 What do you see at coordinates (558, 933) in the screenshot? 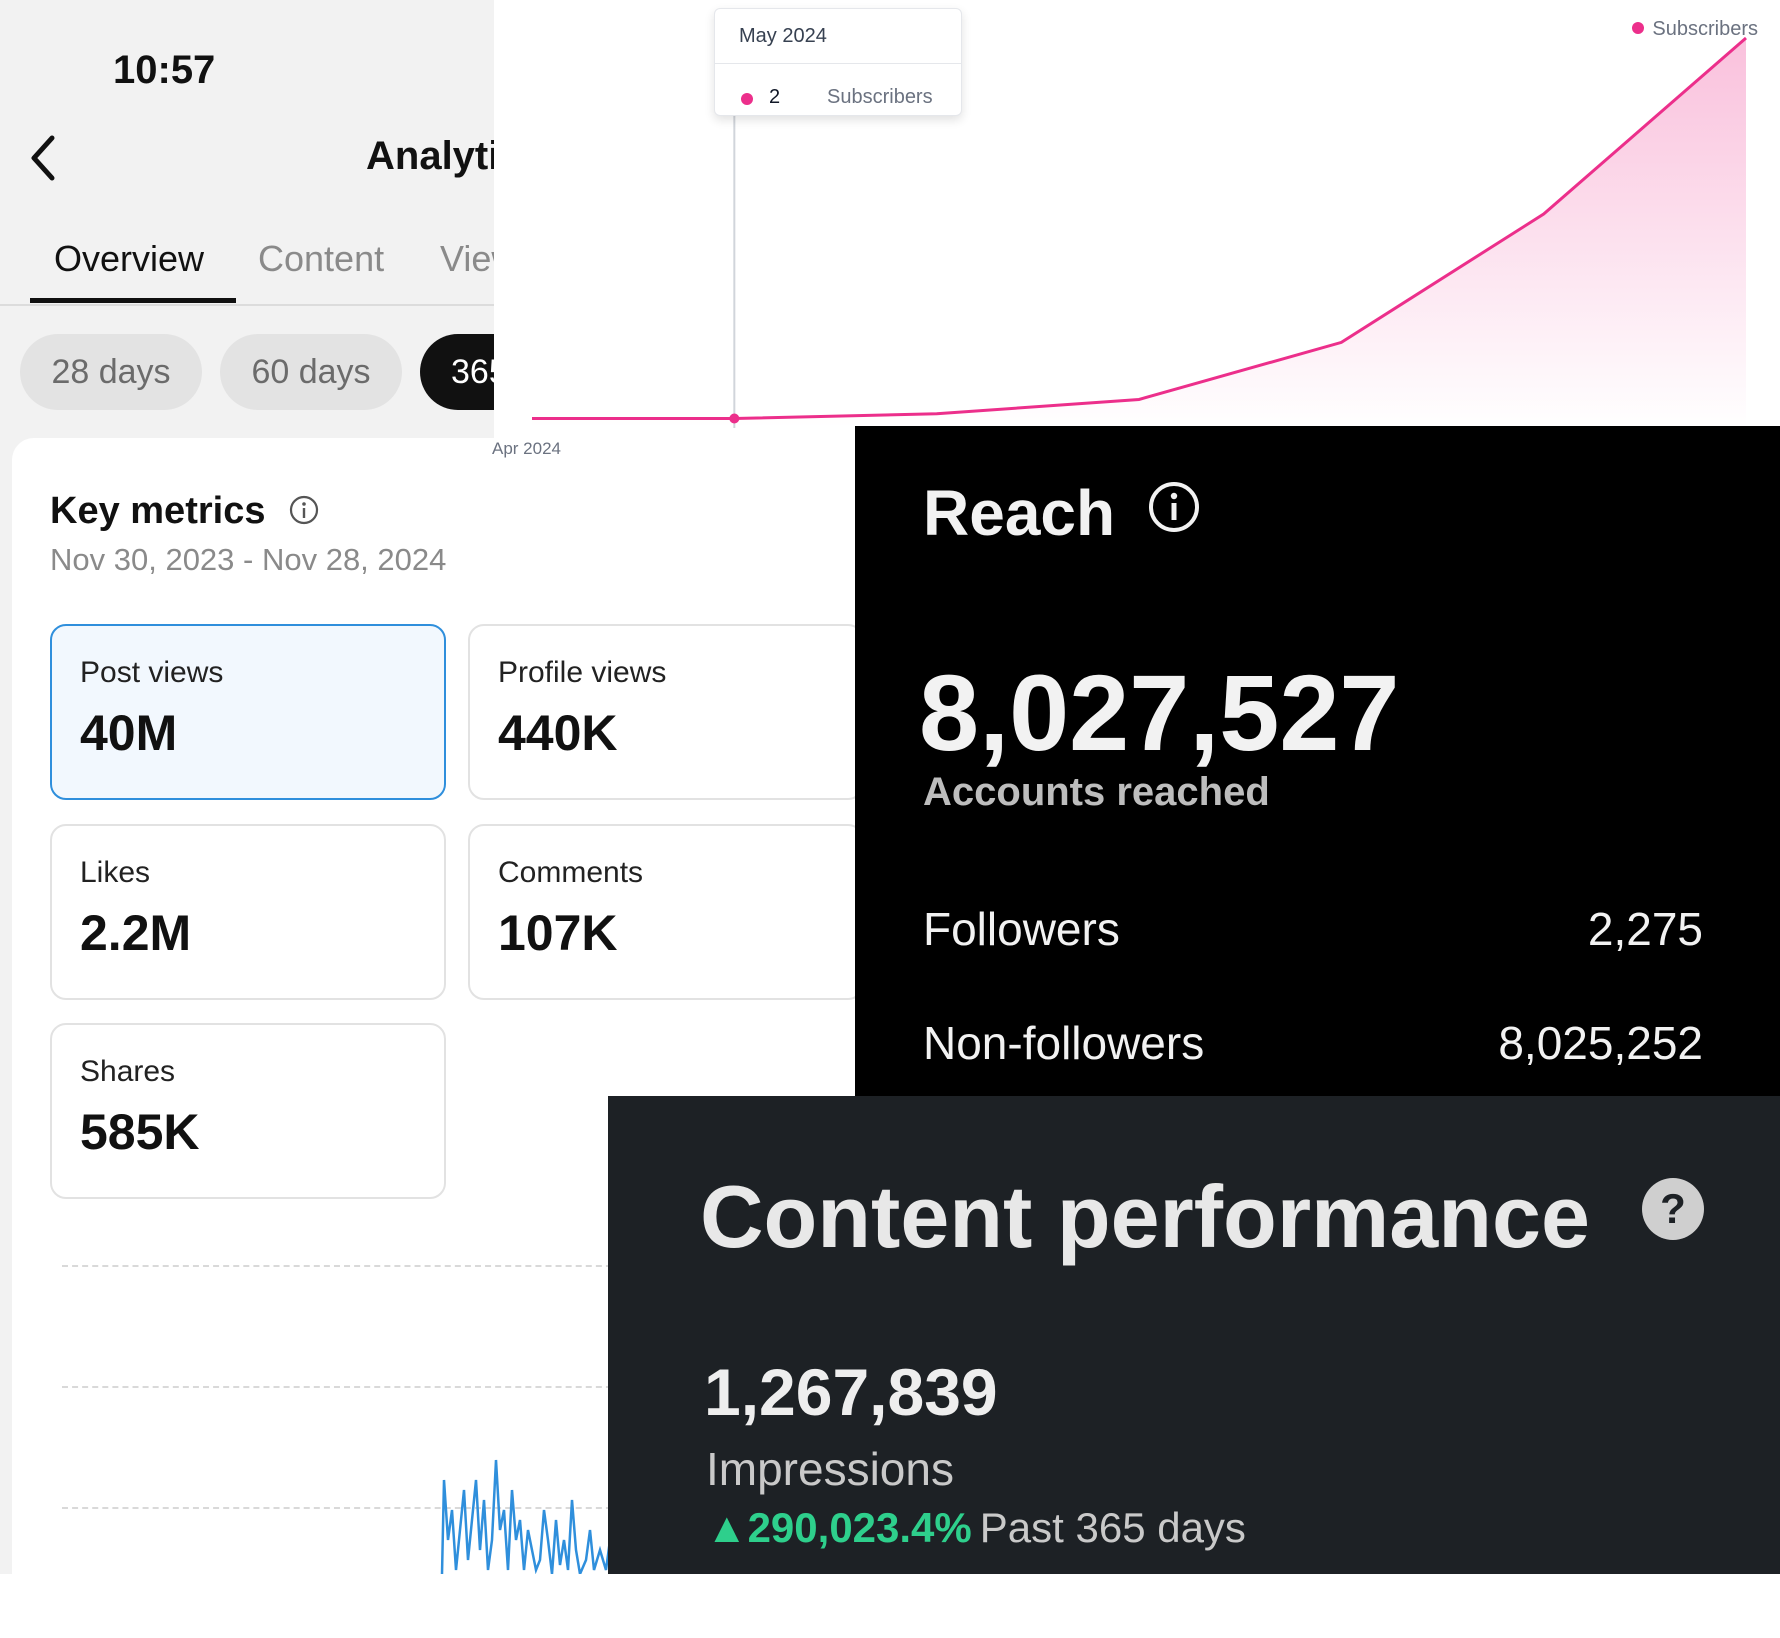
I see `metric-value: 107K` at bounding box center [558, 933].